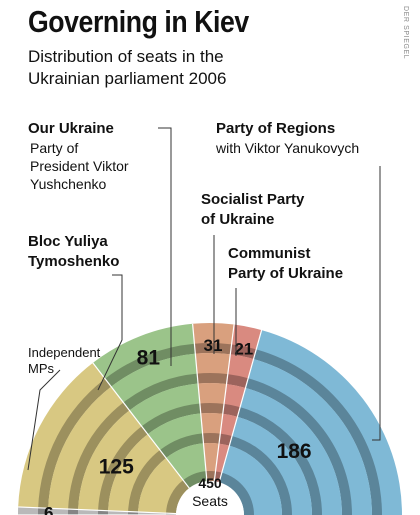 Image resolution: width=420 pixels, height=515 pixels. Describe the element at coordinates (294, 451) in the screenshot. I see `value-label-party-of-regions: 186` at that location.